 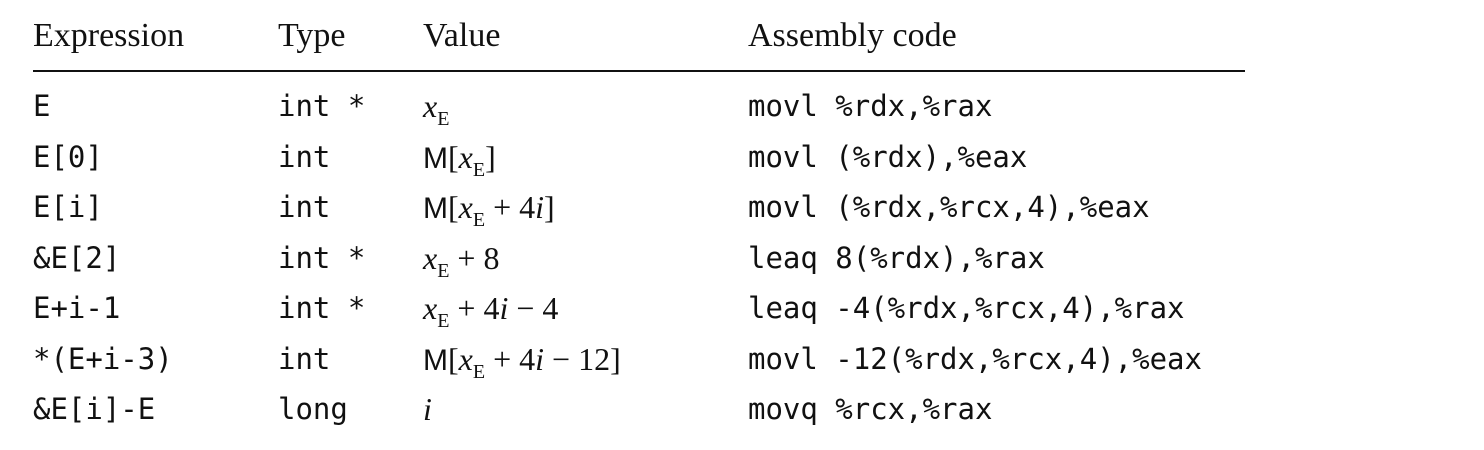 I want to click on header-type: Type, so click(x=312, y=35).